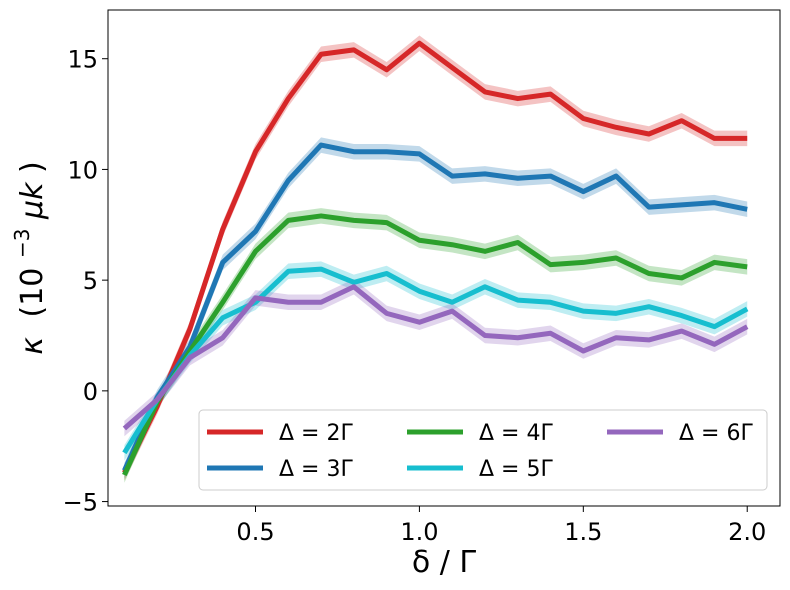  I want to click on y-tick-label: 10, so click(82, 170).